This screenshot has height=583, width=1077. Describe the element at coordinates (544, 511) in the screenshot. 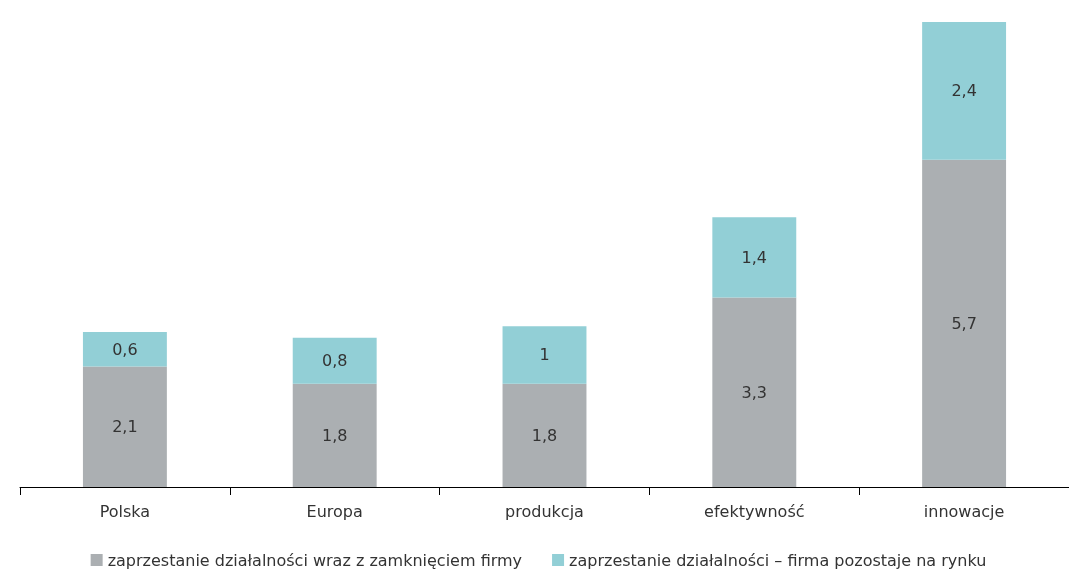

I see `x-tick-label: produkcja` at that location.